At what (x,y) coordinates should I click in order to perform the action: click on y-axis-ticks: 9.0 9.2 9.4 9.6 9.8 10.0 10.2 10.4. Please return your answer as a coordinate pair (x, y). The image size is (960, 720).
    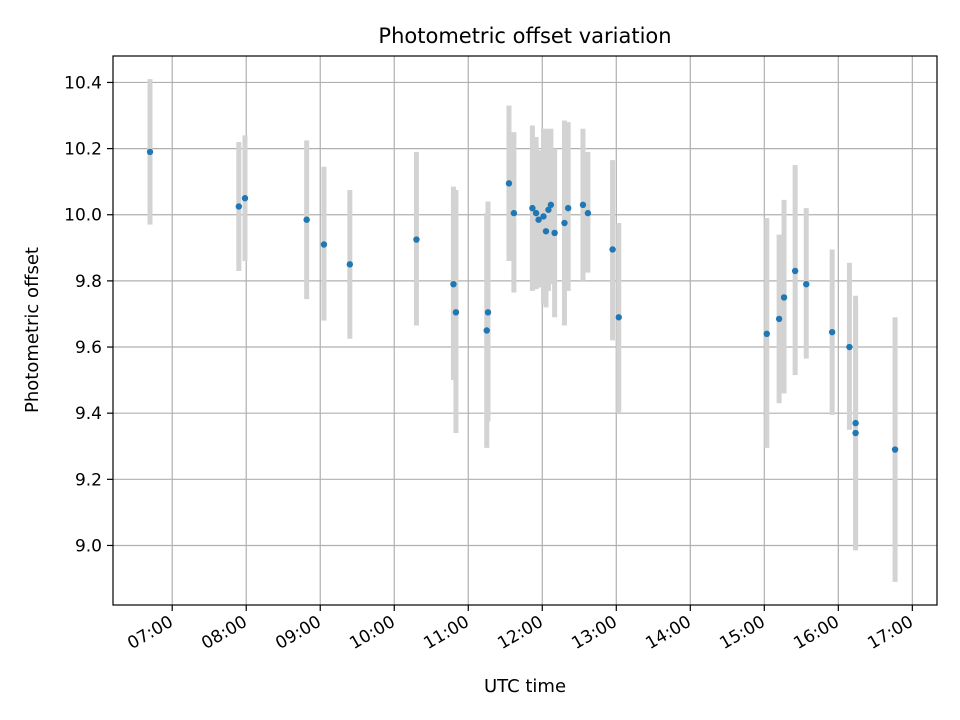
    Looking at the image, I should click on (88, 314).